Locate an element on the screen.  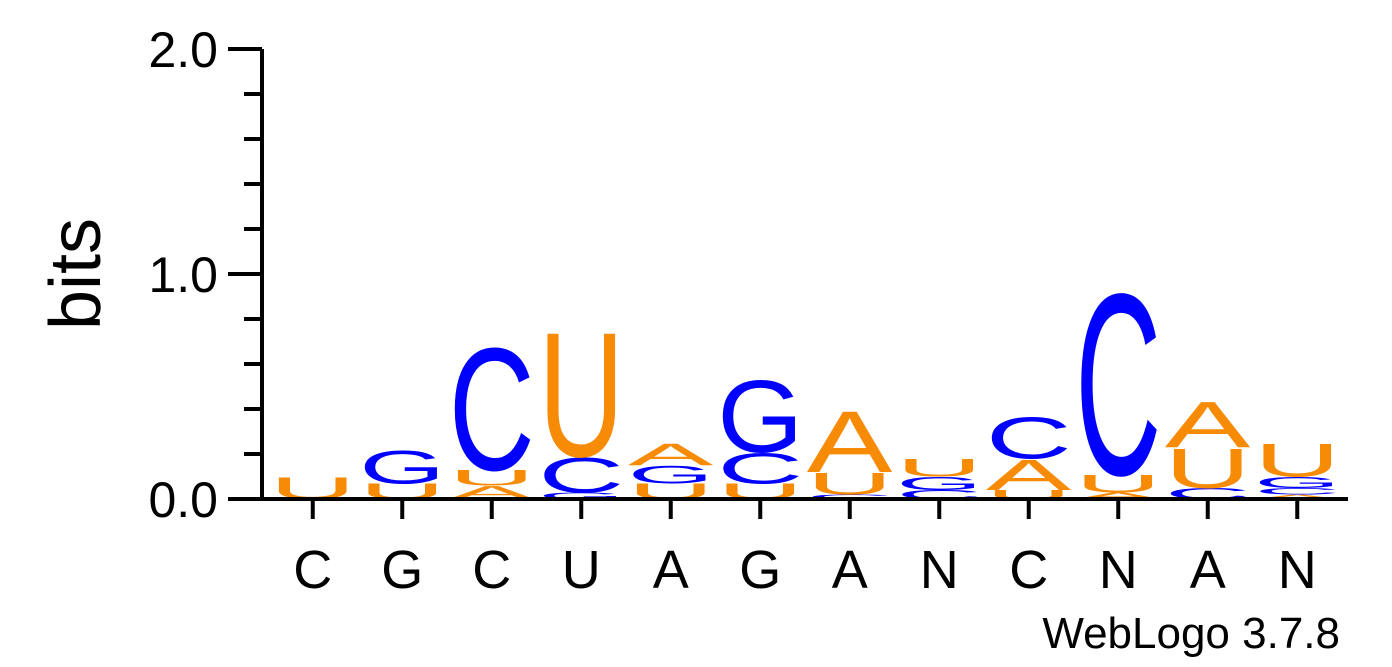
logo-letter-a-pos-5: A is located at coordinates (671, 454).